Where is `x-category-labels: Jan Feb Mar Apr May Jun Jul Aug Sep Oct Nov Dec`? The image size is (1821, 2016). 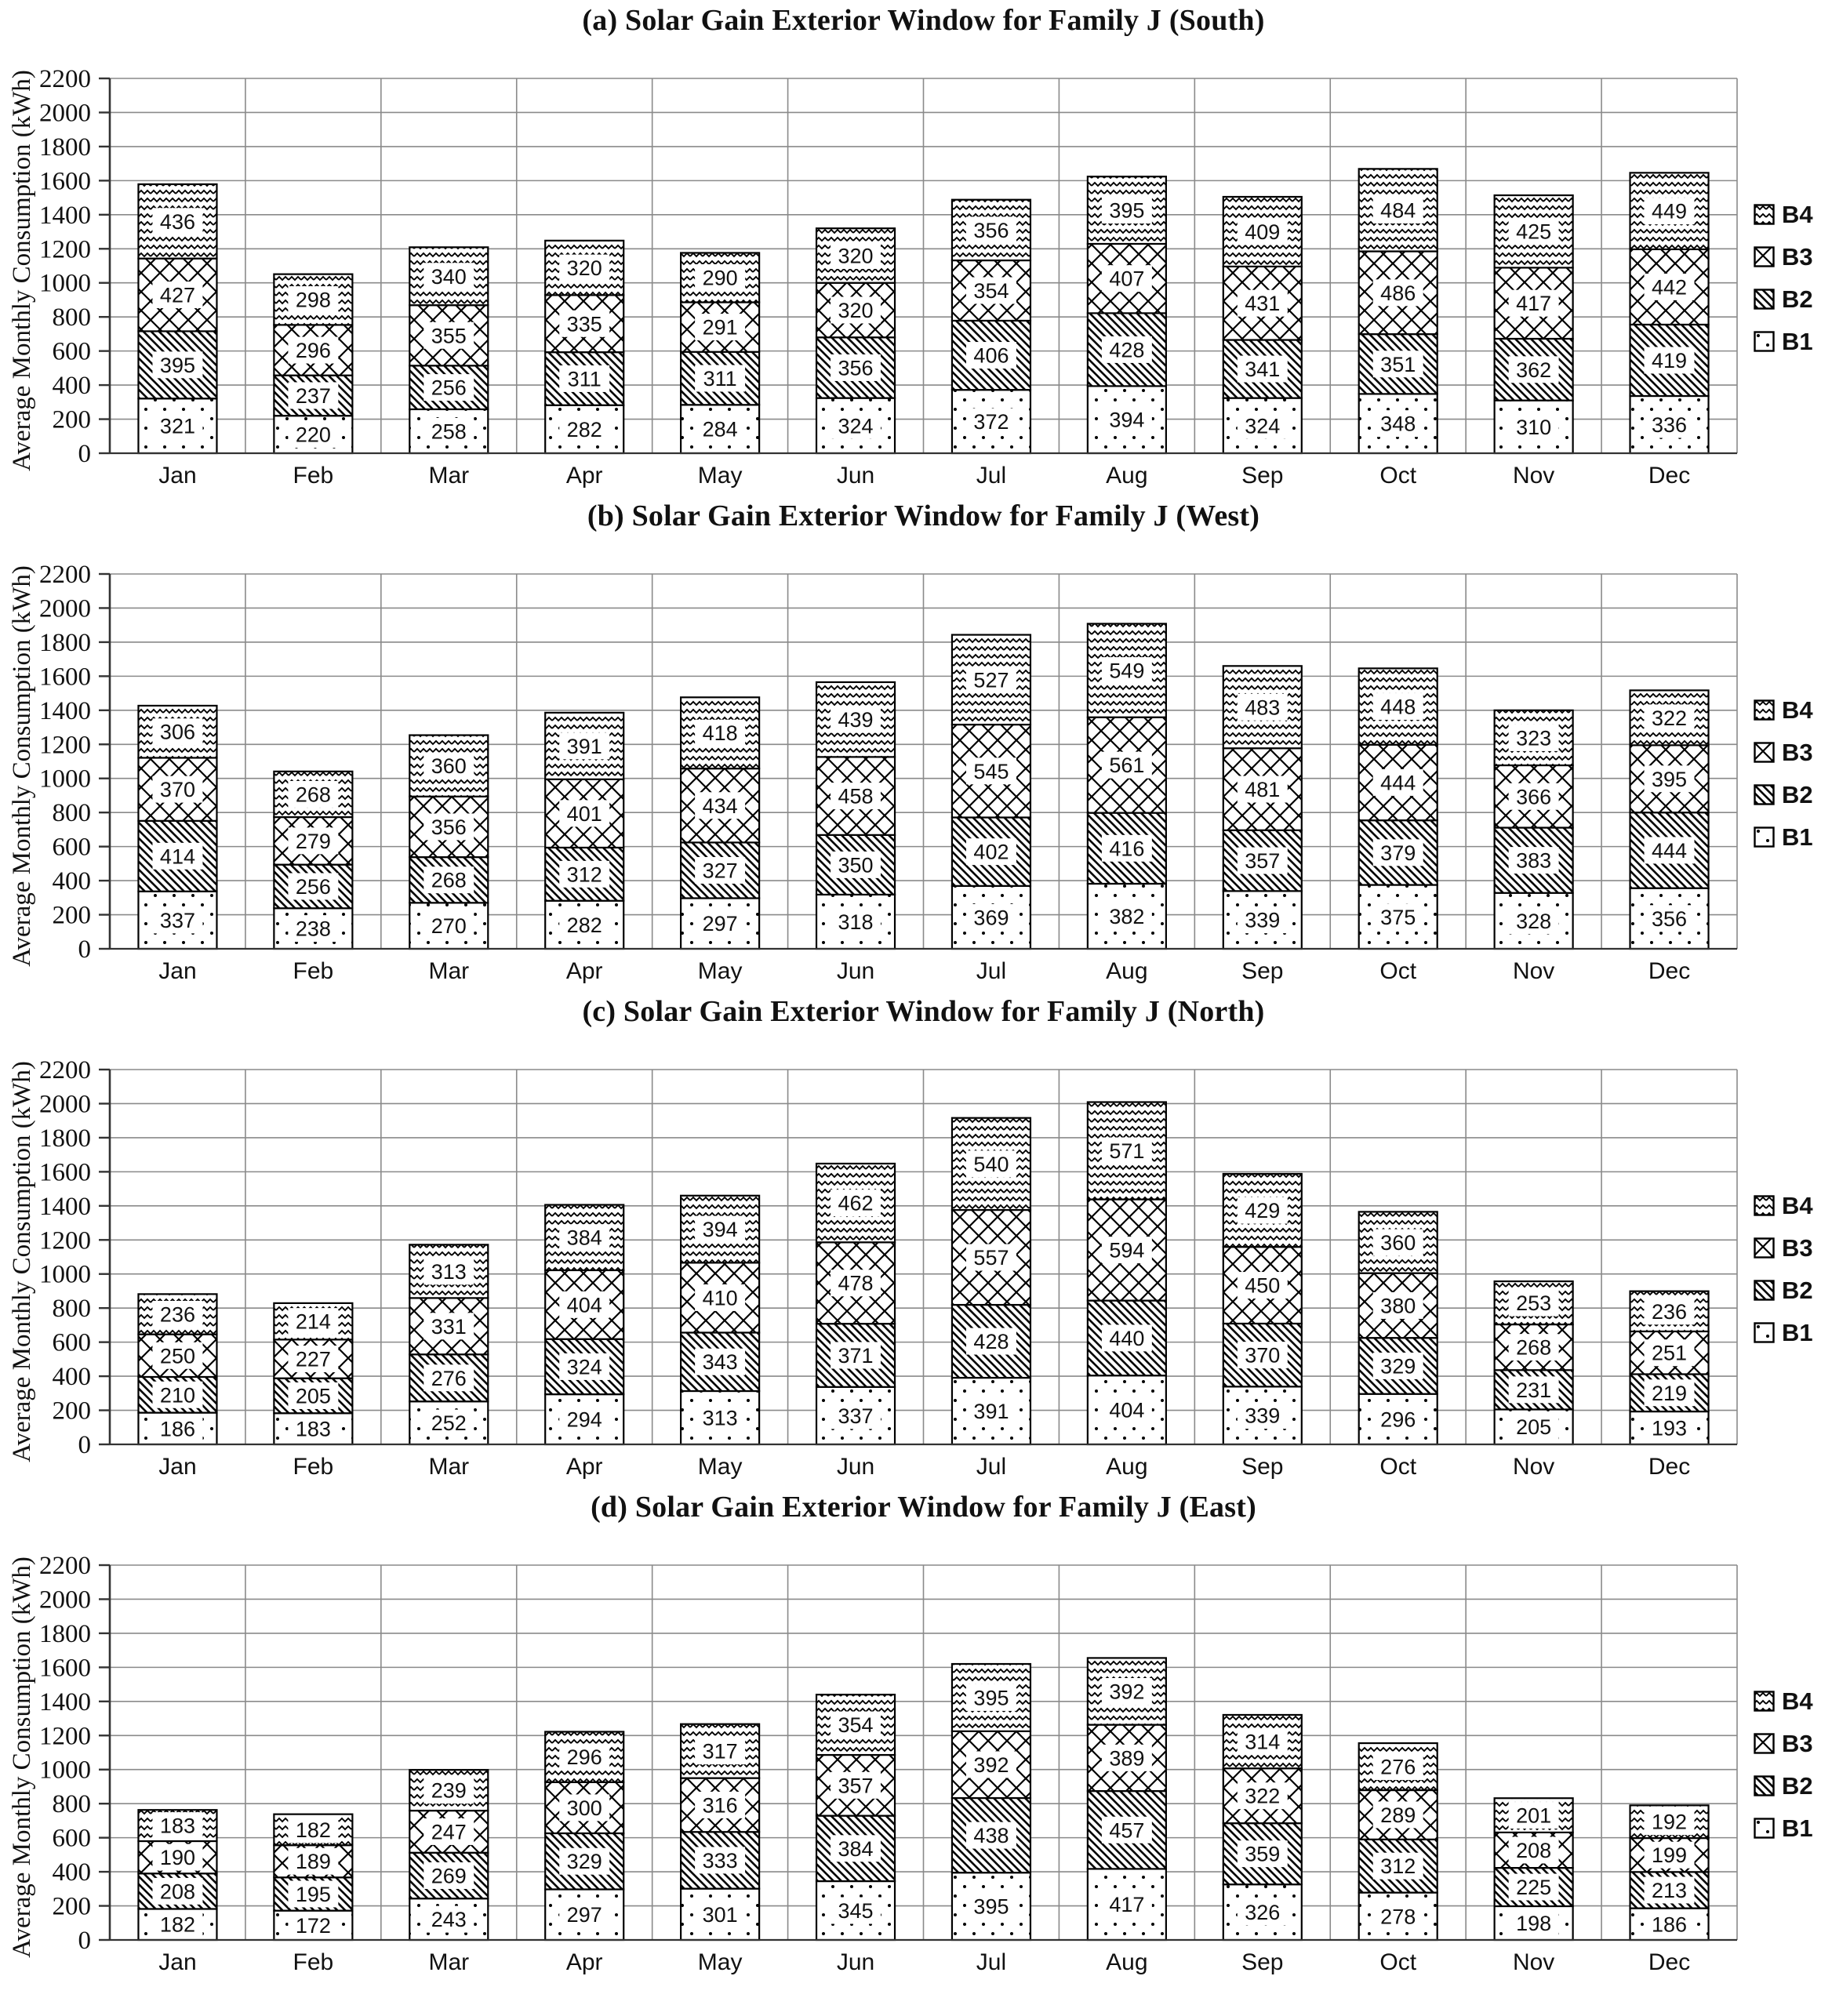 x-category-labels: Jan Feb Mar Apr May Jun Jul Aug Sep Oct Nov Dec is located at coordinates (924, 1467).